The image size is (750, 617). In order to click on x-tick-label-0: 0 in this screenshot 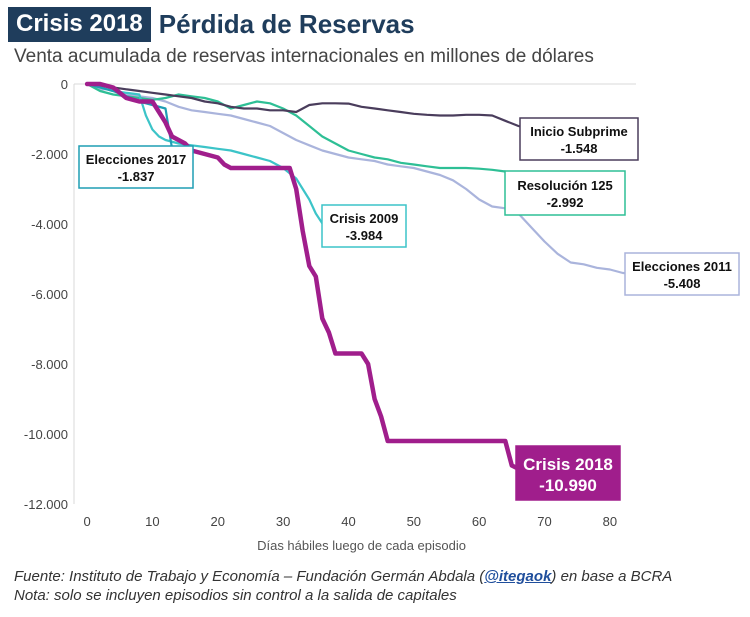, I will do `click(86, 521)`.